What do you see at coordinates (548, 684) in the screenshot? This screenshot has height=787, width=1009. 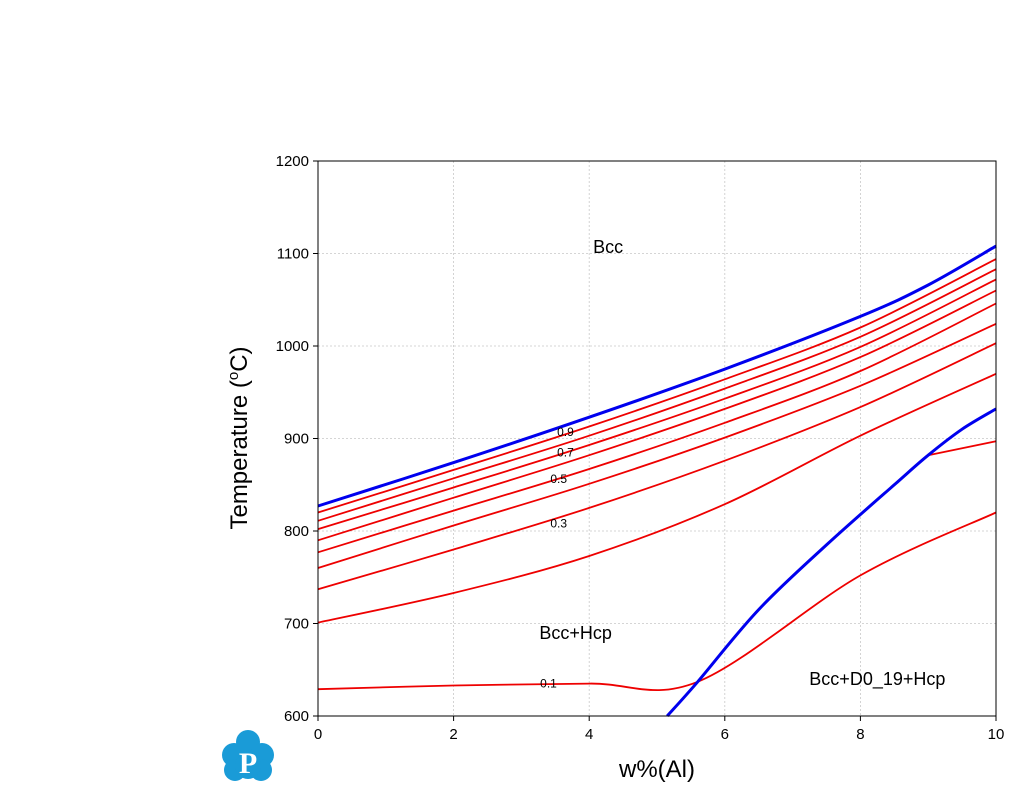 I see `contour-label: 0.1` at bounding box center [548, 684].